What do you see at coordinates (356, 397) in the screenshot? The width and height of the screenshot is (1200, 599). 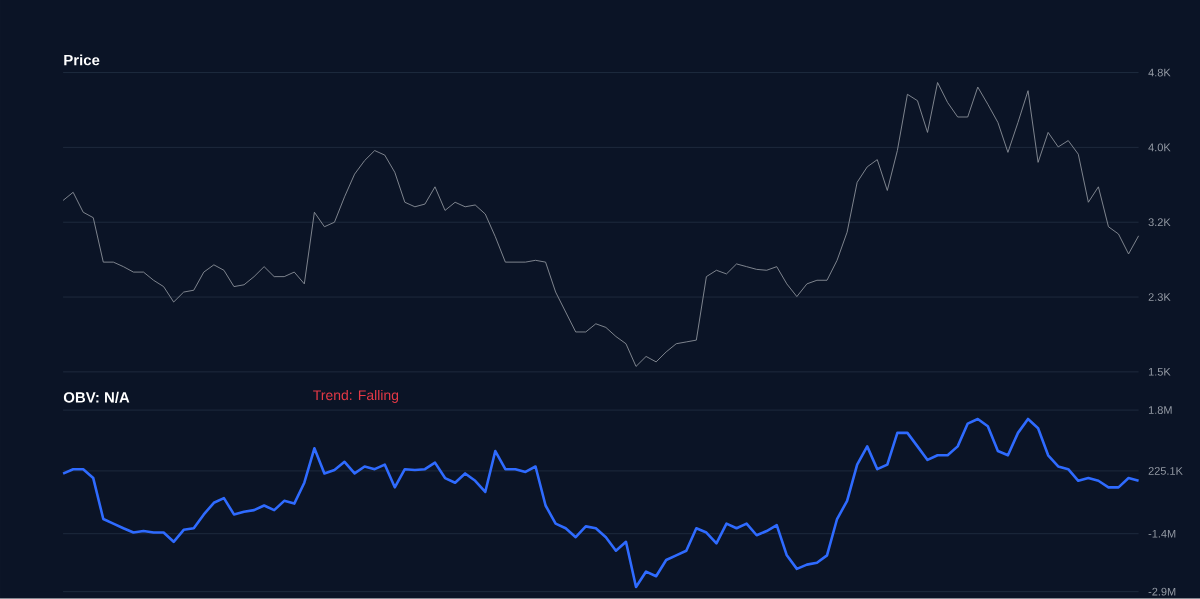 I see `text: Trend: Falling` at bounding box center [356, 397].